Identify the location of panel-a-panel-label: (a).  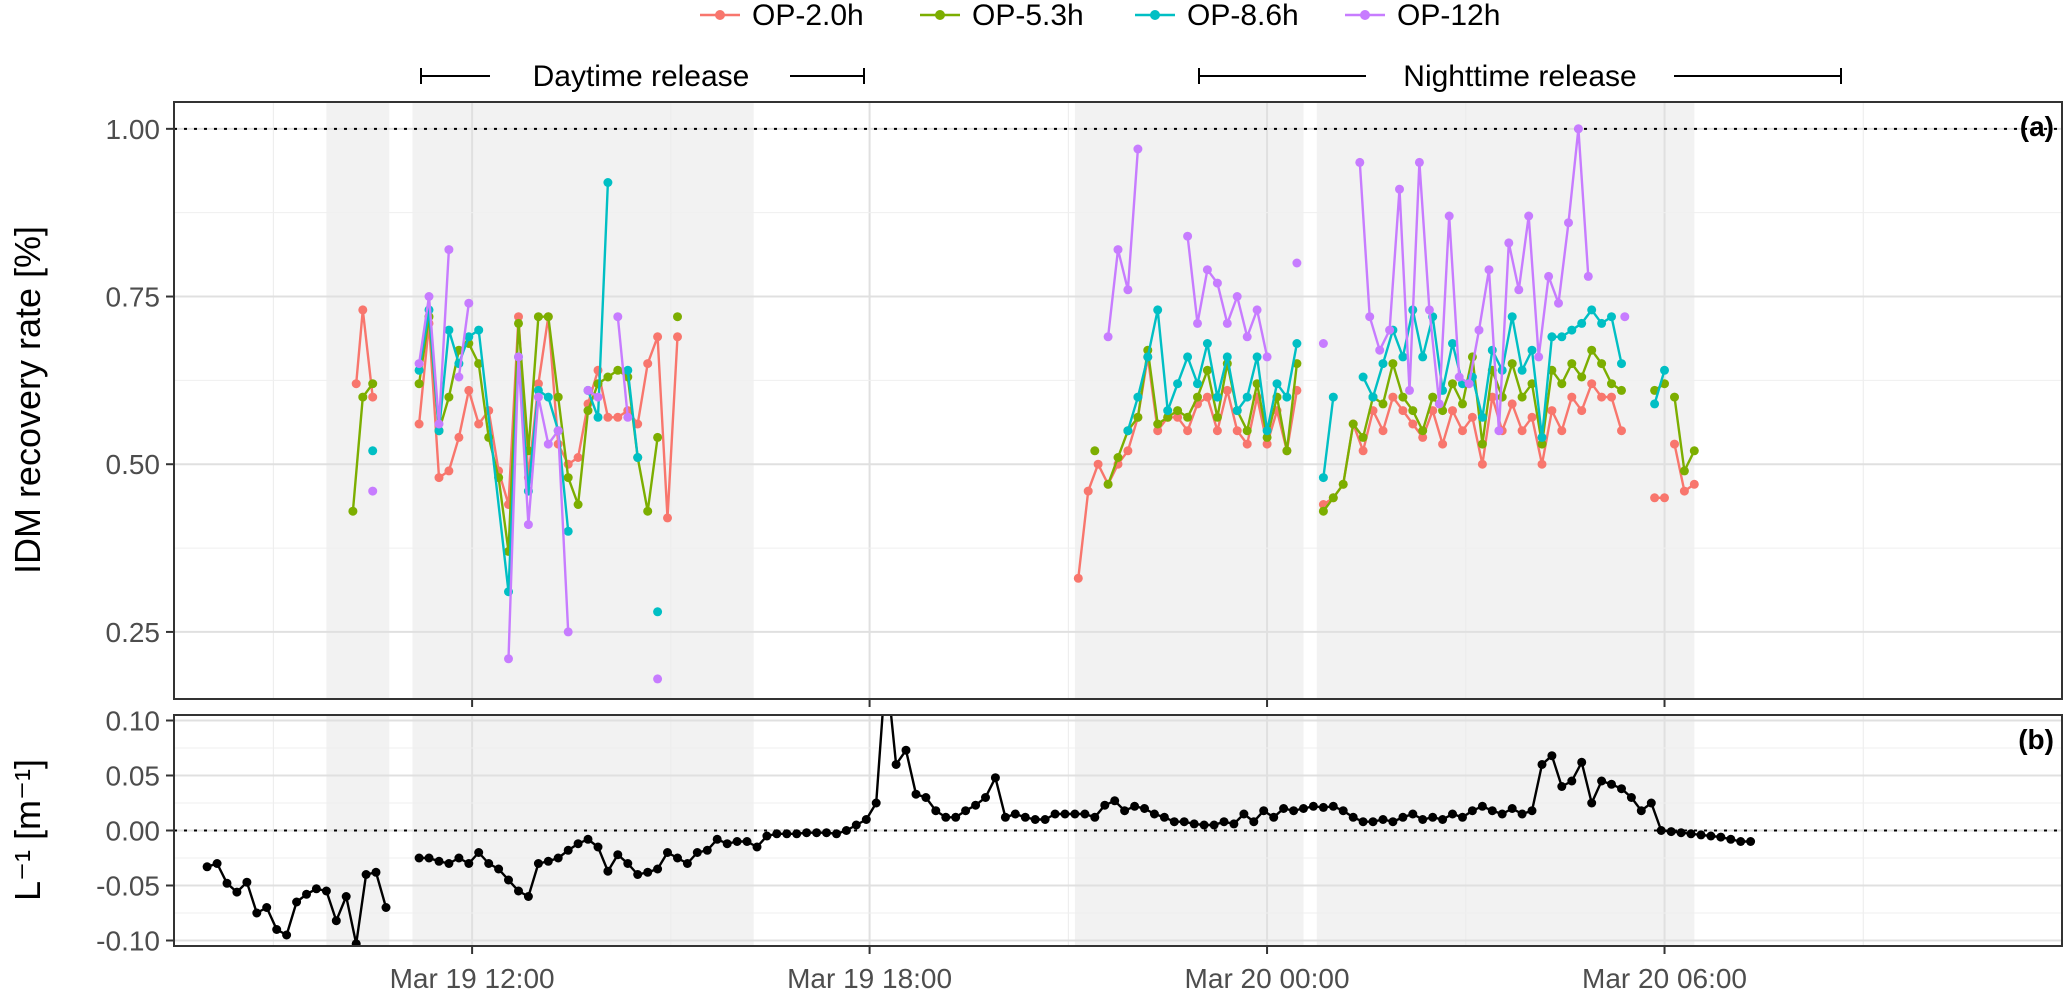
(2037, 126).